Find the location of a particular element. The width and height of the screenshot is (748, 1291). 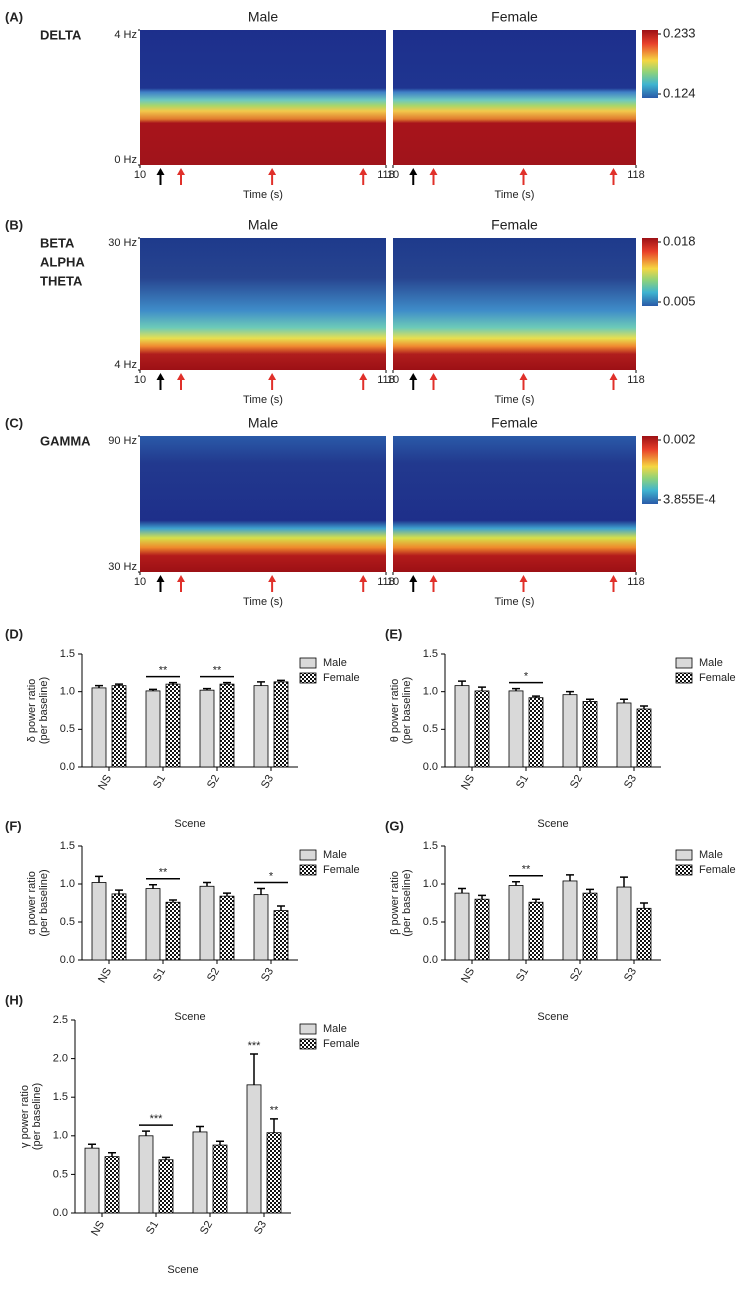

y-axis-label: α power ratio is located at coordinates (32, 903).